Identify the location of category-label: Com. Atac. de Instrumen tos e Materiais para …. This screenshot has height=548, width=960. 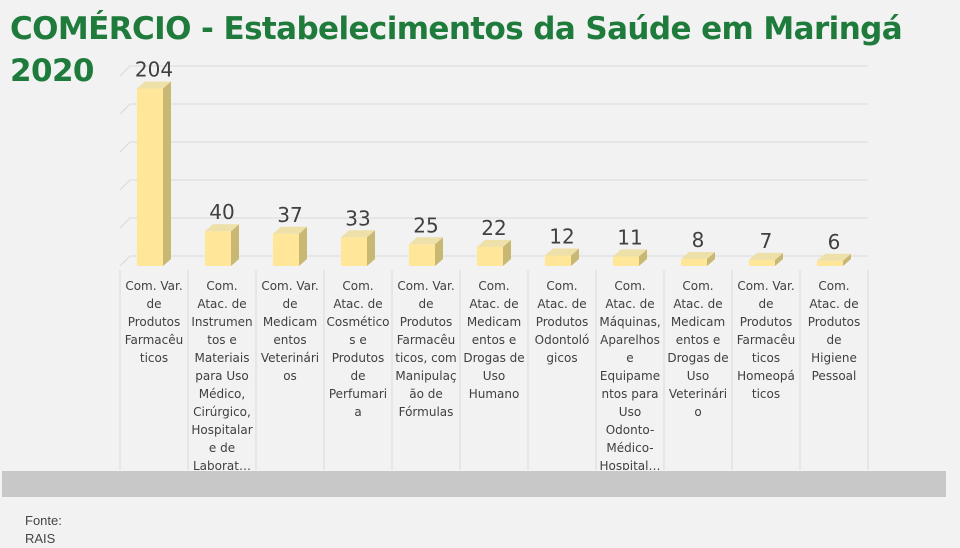
(221, 374).